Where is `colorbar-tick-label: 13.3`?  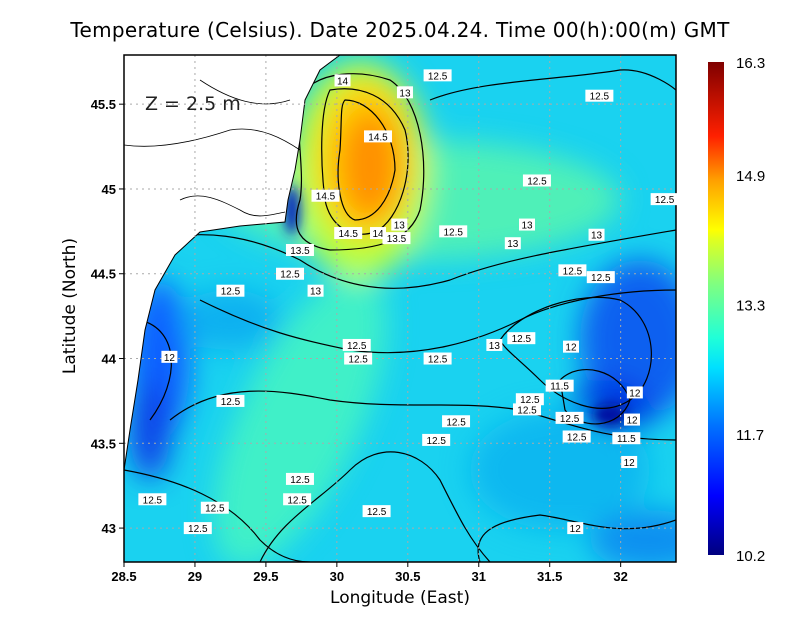 colorbar-tick-label: 13.3 is located at coordinates (750, 305).